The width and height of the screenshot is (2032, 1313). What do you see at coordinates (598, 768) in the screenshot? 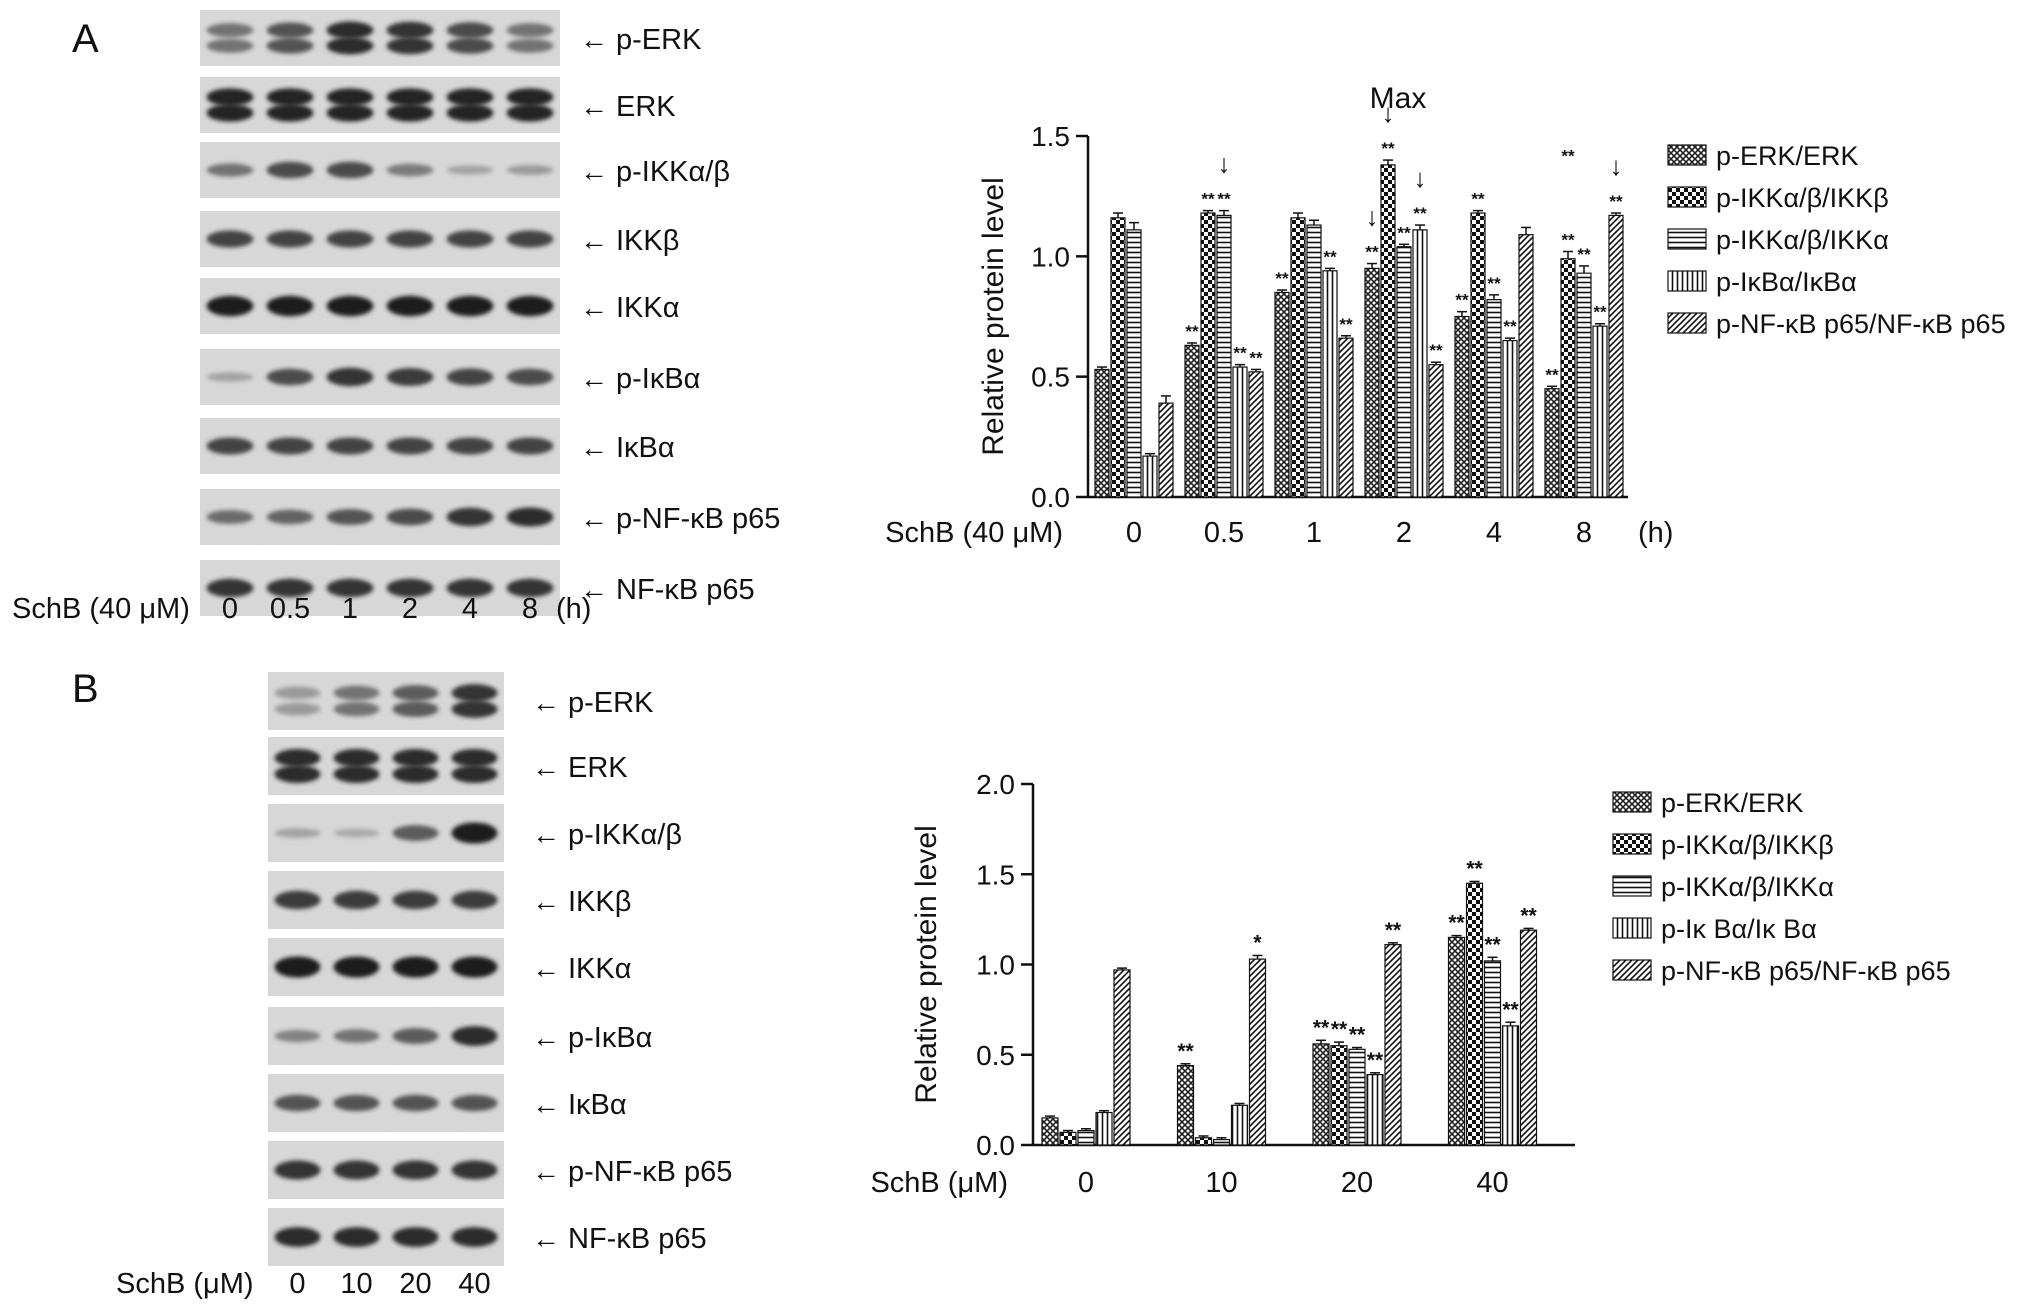
I see `blot-label-erk: ERK` at bounding box center [598, 768].